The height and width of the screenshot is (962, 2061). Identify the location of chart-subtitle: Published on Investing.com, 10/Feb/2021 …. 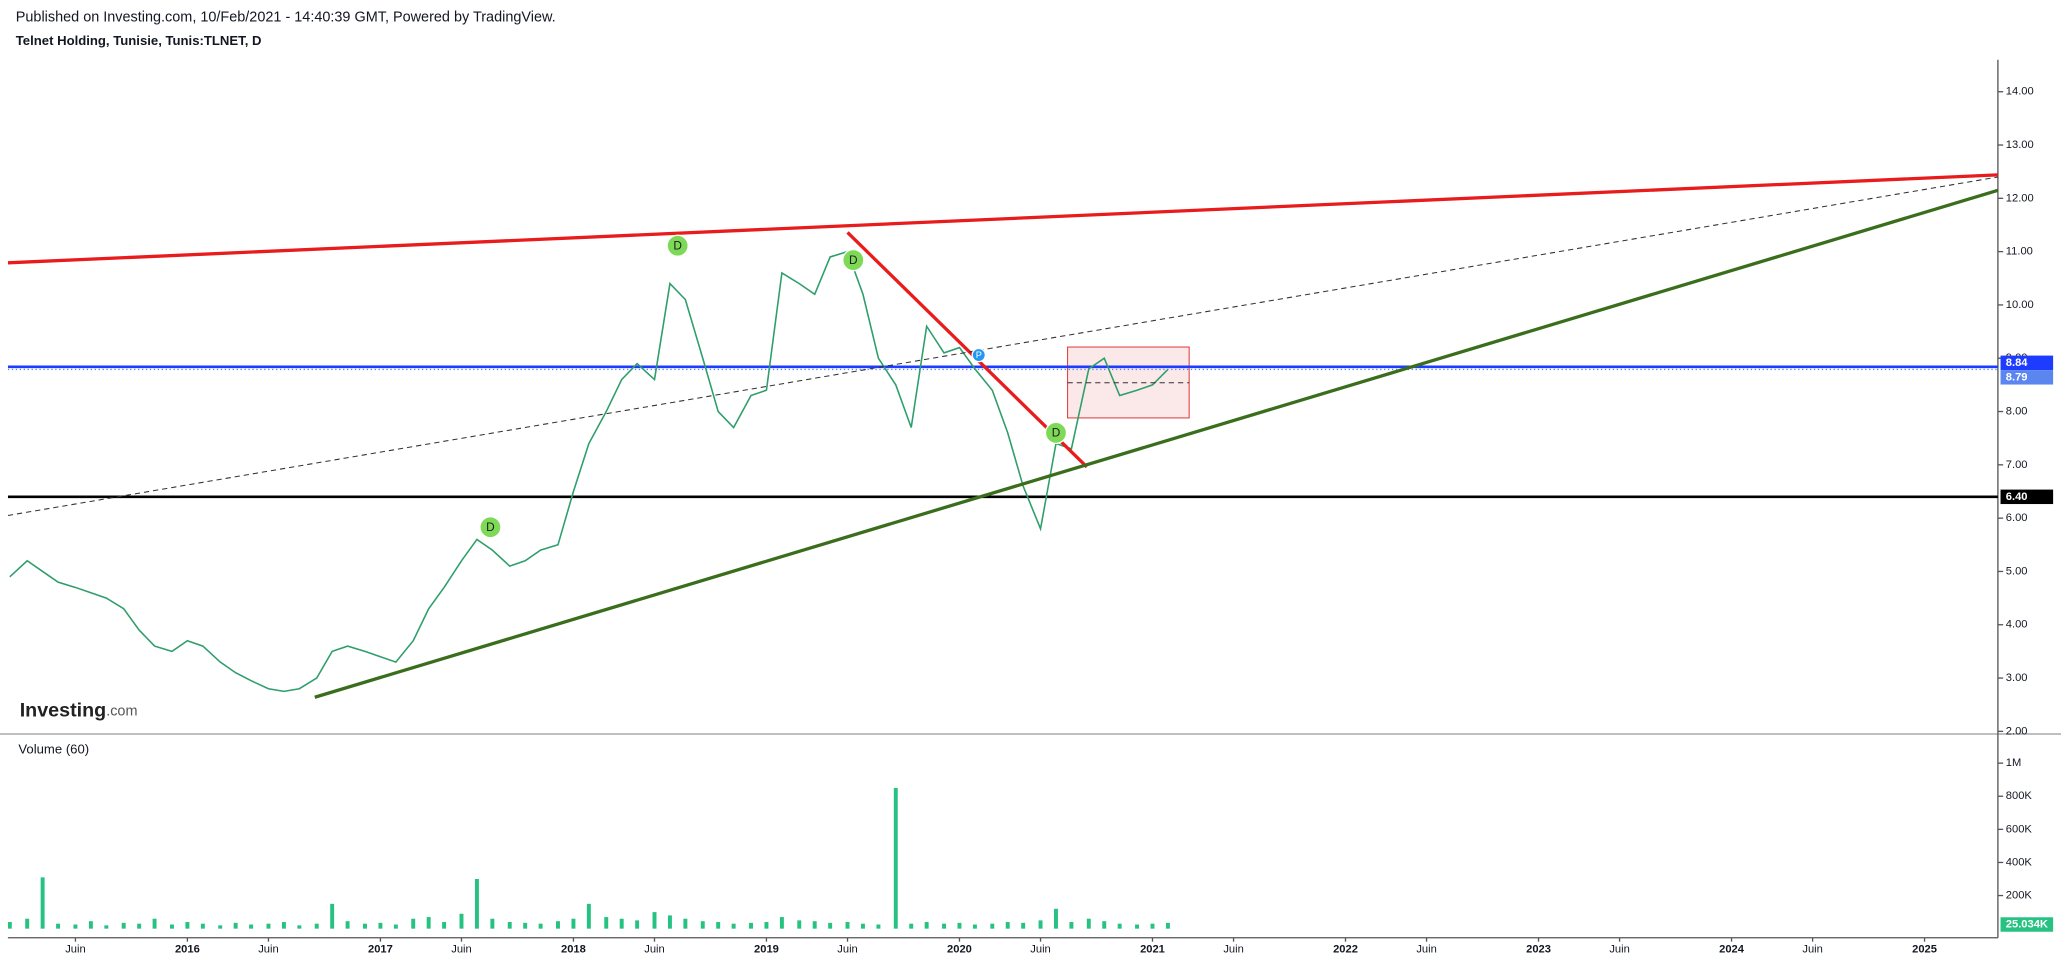
(286, 17).